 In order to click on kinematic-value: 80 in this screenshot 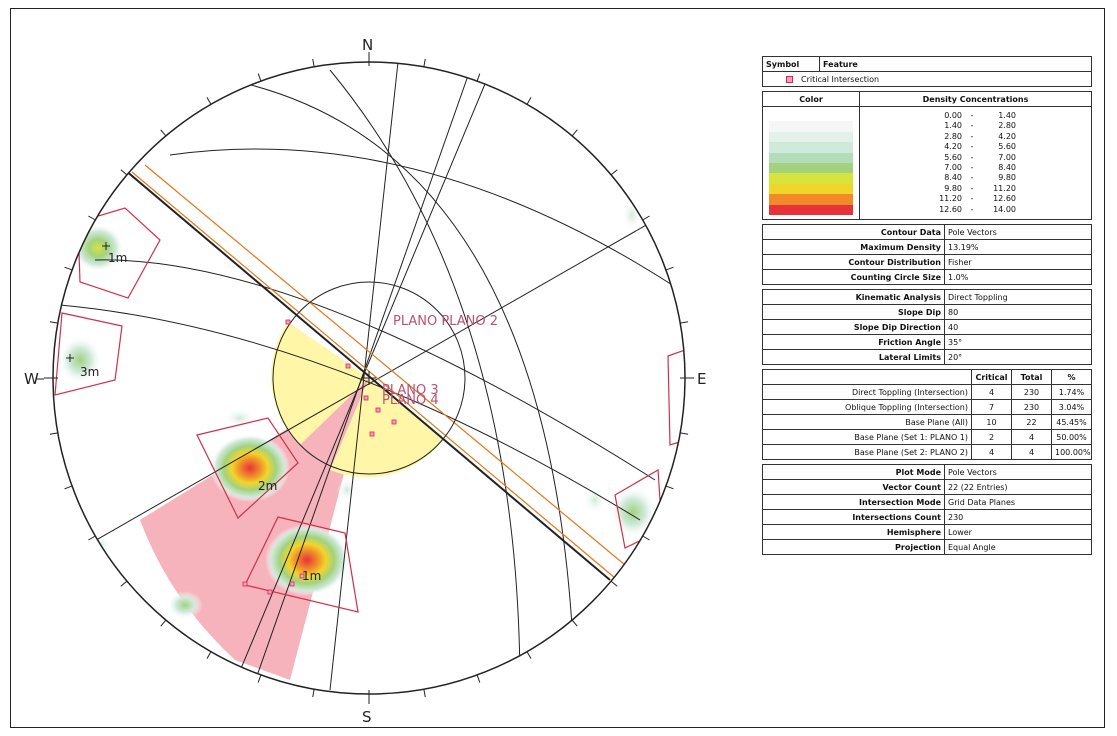, I will do `click(1018, 312)`.